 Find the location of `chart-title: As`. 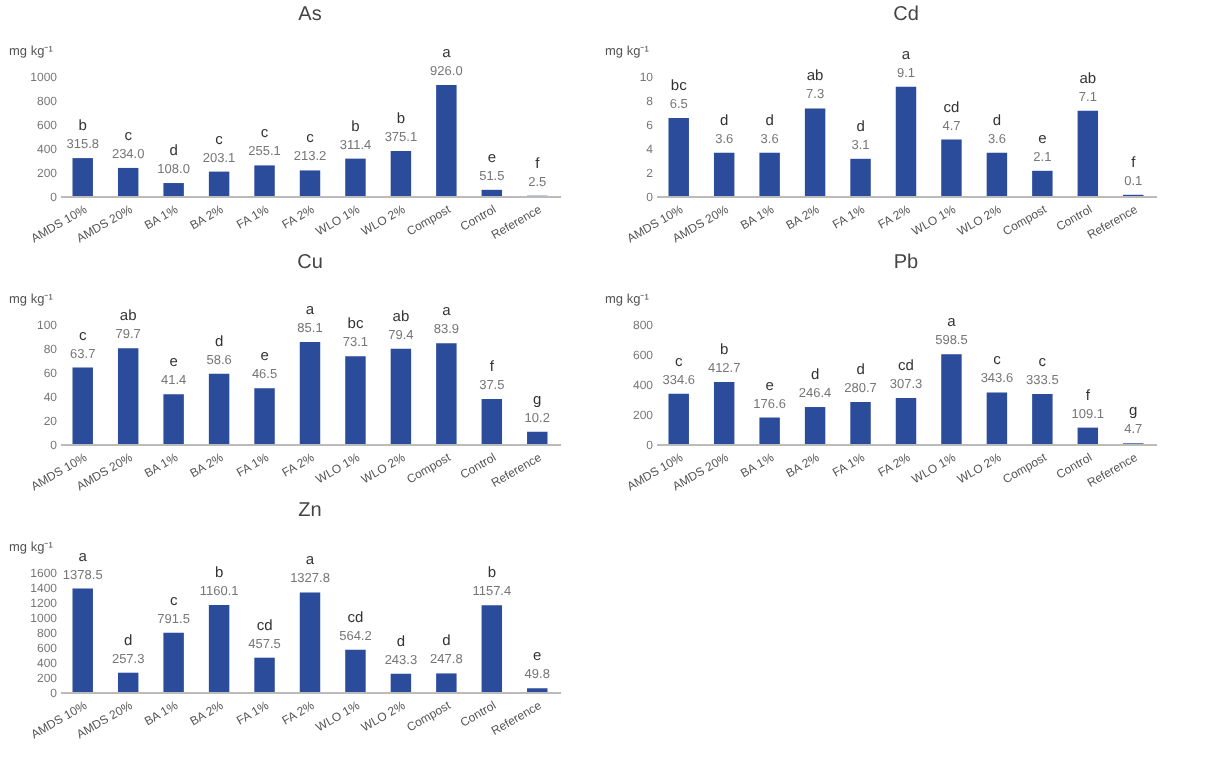

chart-title: As is located at coordinates (310, 15).